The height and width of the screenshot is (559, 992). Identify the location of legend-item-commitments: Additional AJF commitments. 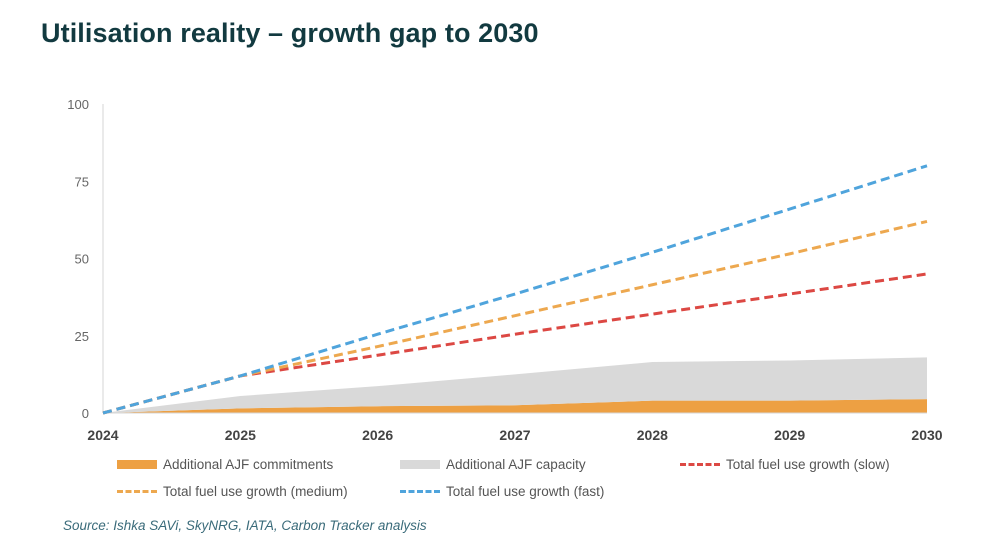
(225, 464).